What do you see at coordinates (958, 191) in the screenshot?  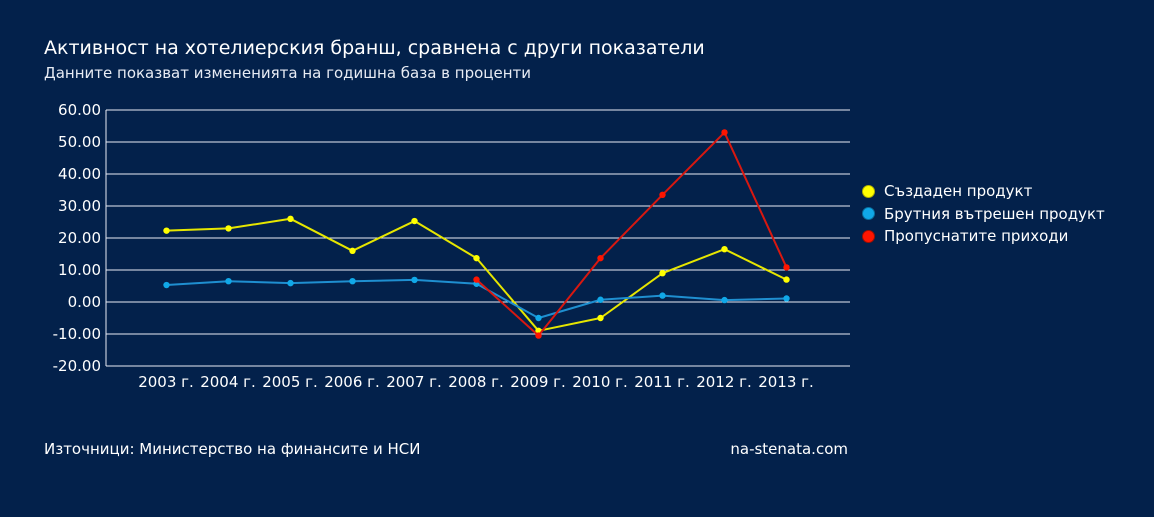 I see `legend-label: Създаден продукт` at bounding box center [958, 191].